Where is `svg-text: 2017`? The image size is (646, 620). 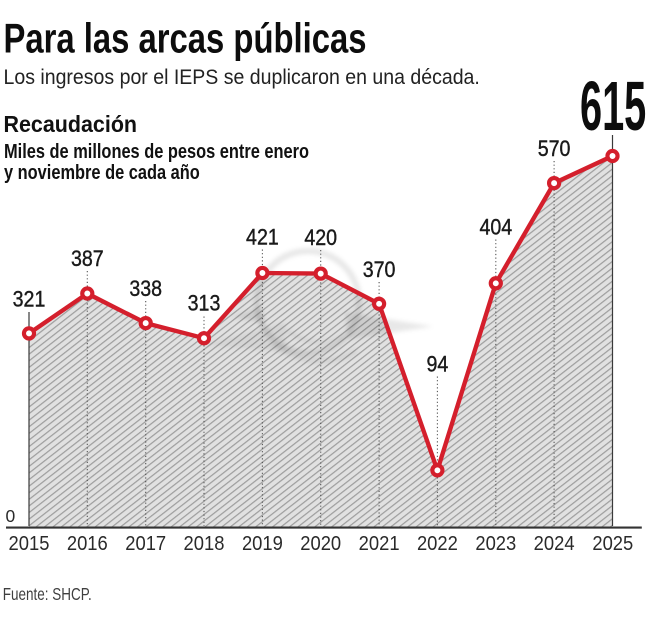
svg-text: 2017 is located at coordinates (145, 544).